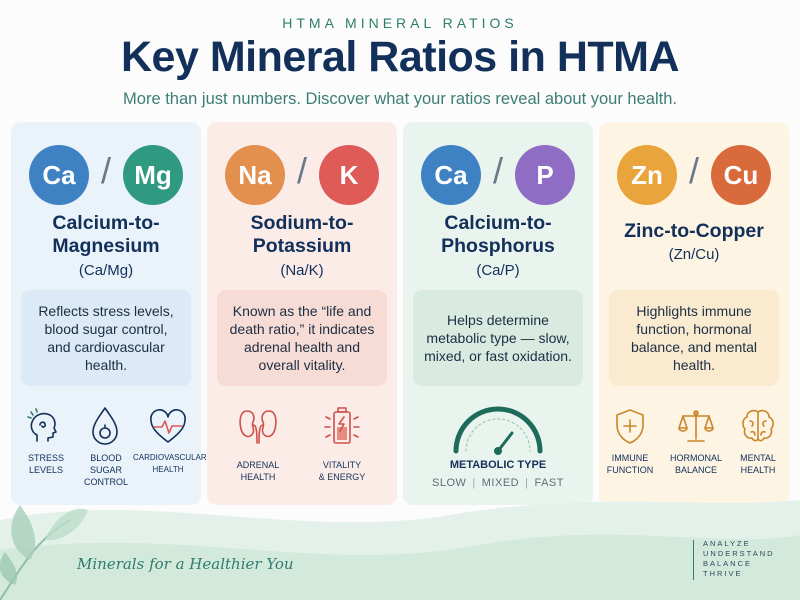  Describe the element at coordinates (153, 175) in the screenshot. I see `symbol-circle-mg: Mg` at that location.